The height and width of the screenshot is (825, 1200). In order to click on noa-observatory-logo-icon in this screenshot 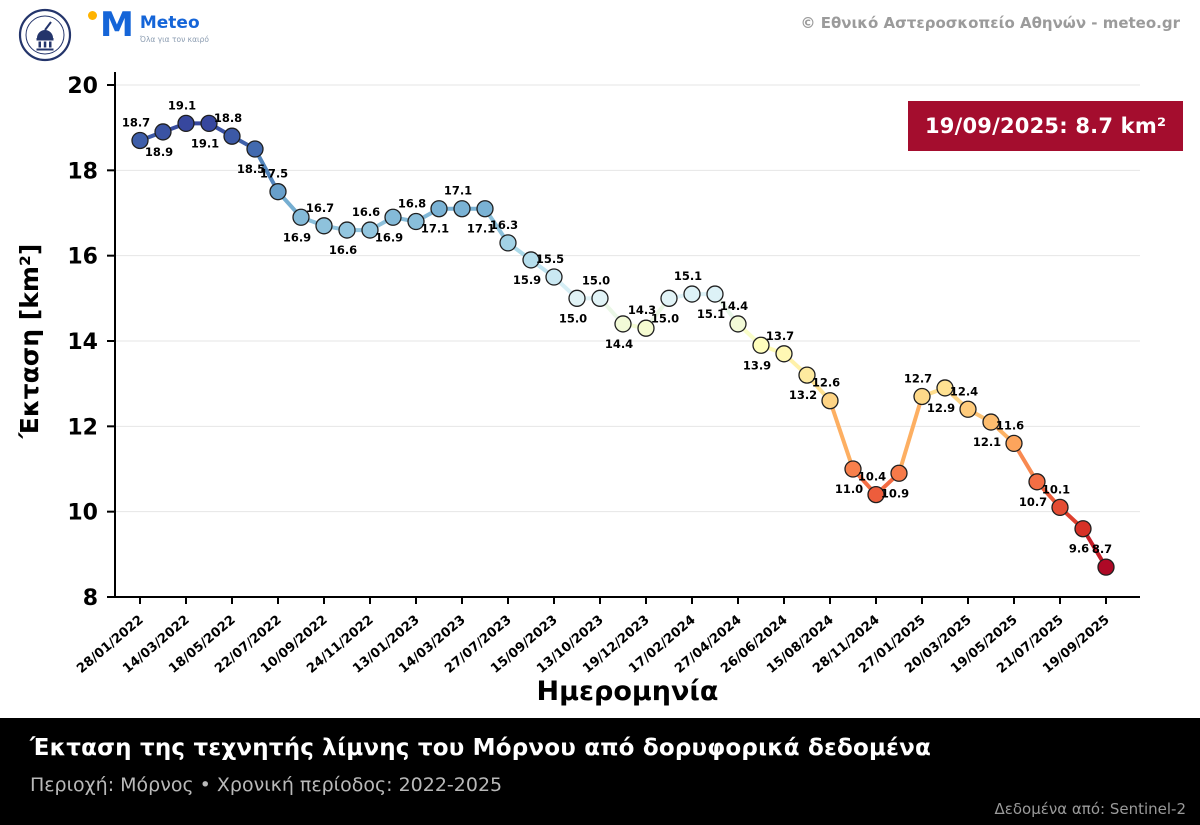, I will do `click(45, 35)`.